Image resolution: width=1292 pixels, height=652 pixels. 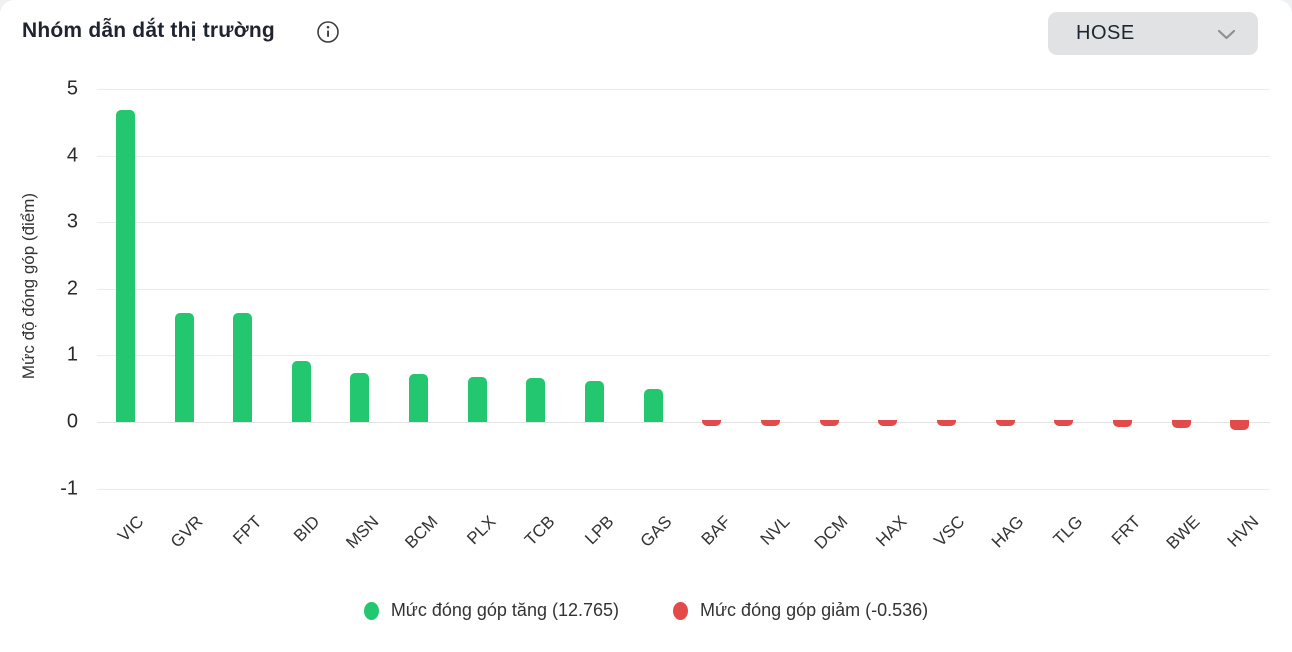 I want to click on x-label-plx: PLX, so click(x=481, y=530).